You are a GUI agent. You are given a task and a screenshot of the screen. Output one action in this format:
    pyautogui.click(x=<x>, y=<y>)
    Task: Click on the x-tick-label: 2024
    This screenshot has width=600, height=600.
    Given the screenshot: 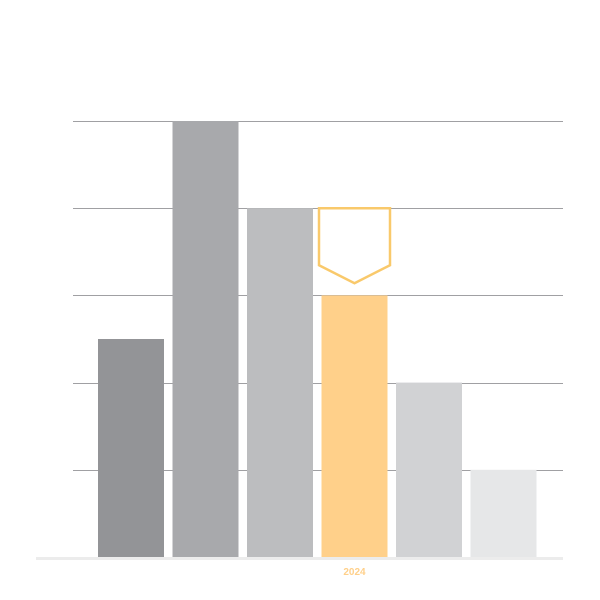 What is the action you would take?
    pyautogui.click(x=354, y=572)
    